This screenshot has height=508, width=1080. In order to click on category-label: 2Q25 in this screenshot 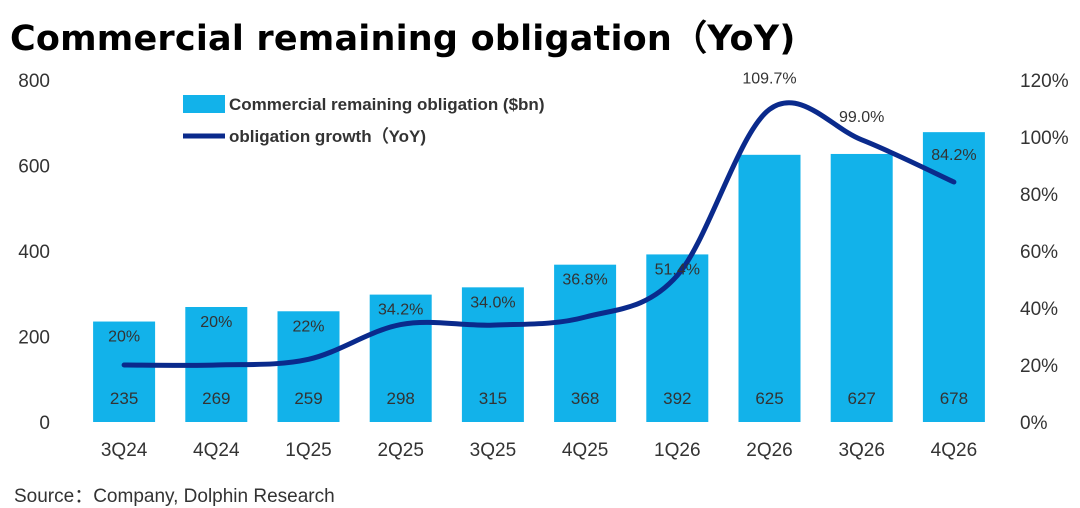, I will do `click(400, 450)`.